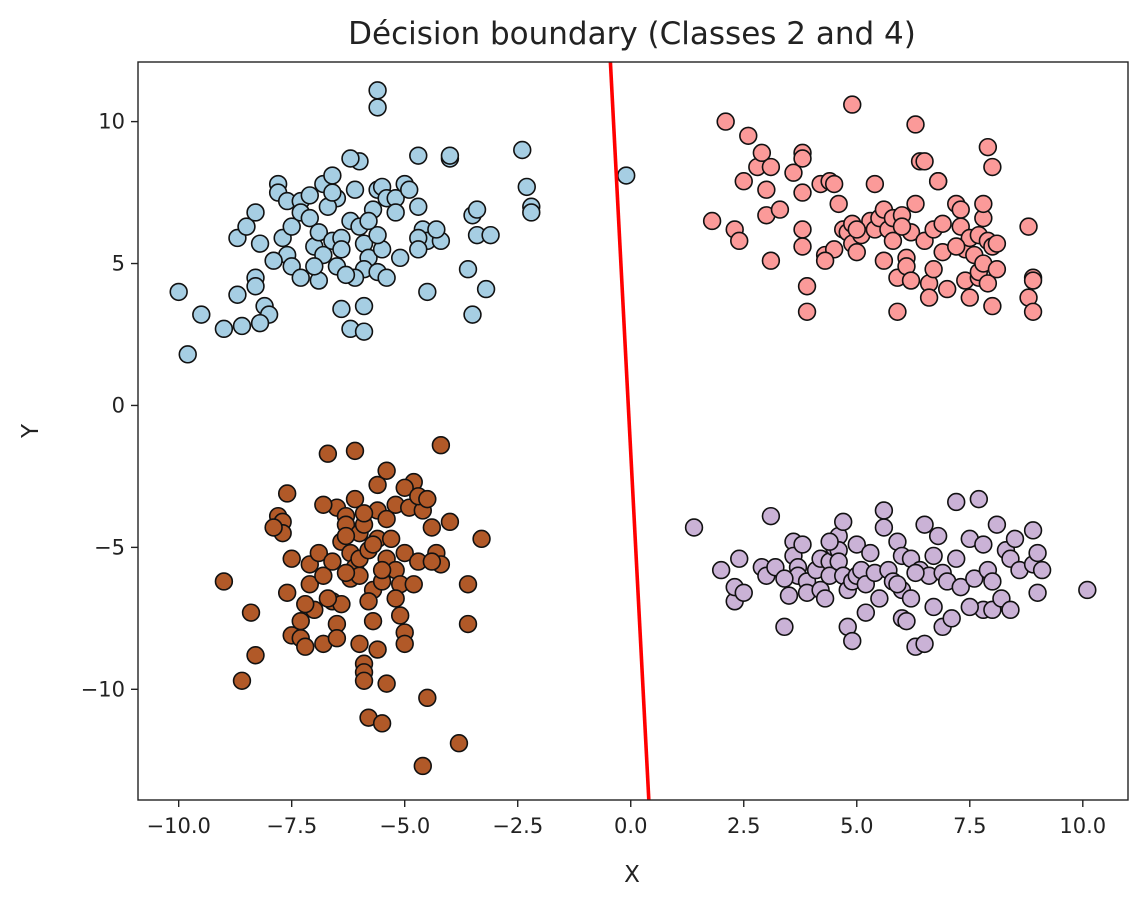 The width and height of the screenshot is (1146, 904). What do you see at coordinates (517, 826) in the screenshot?
I see `x-tick-label: −2.5` at bounding box center [517, 826].